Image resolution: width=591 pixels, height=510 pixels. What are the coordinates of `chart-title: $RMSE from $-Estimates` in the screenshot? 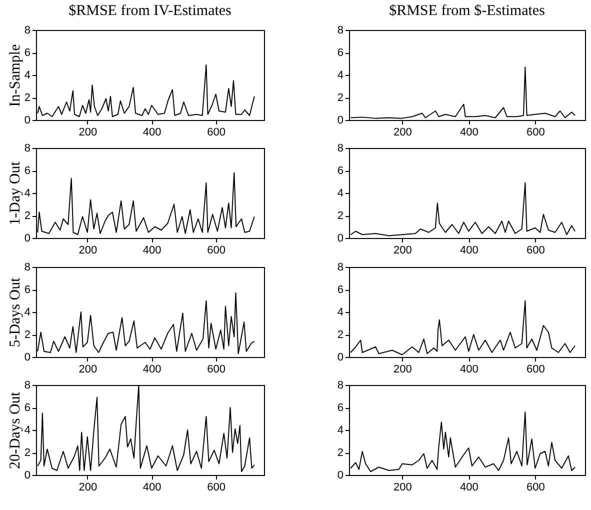 It's located at (467, 11).